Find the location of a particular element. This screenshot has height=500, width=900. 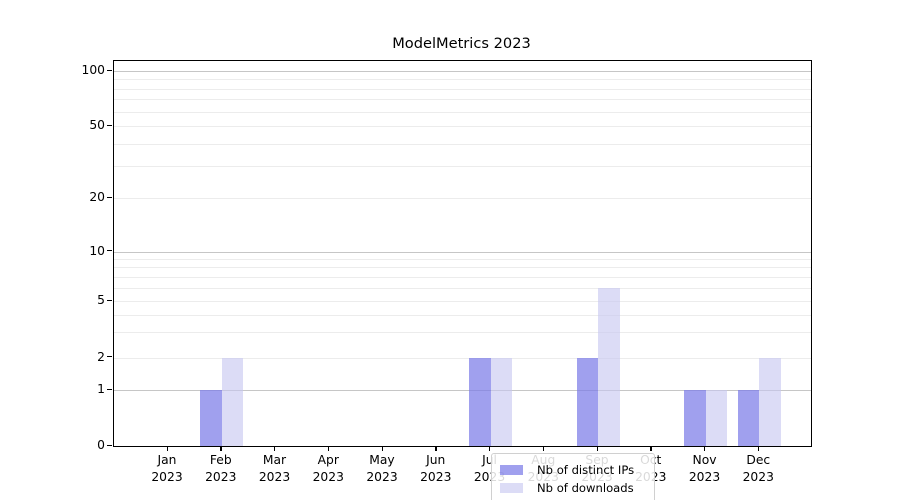

x-tick-label-may: May 2023 is located at coordinates (382, 468).